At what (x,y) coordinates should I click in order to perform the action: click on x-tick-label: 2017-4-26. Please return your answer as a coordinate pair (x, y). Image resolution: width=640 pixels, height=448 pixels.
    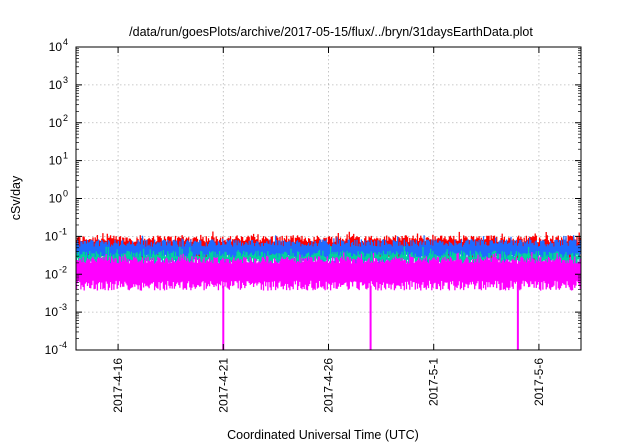
    Looking at the image, I should click on (329, 385).